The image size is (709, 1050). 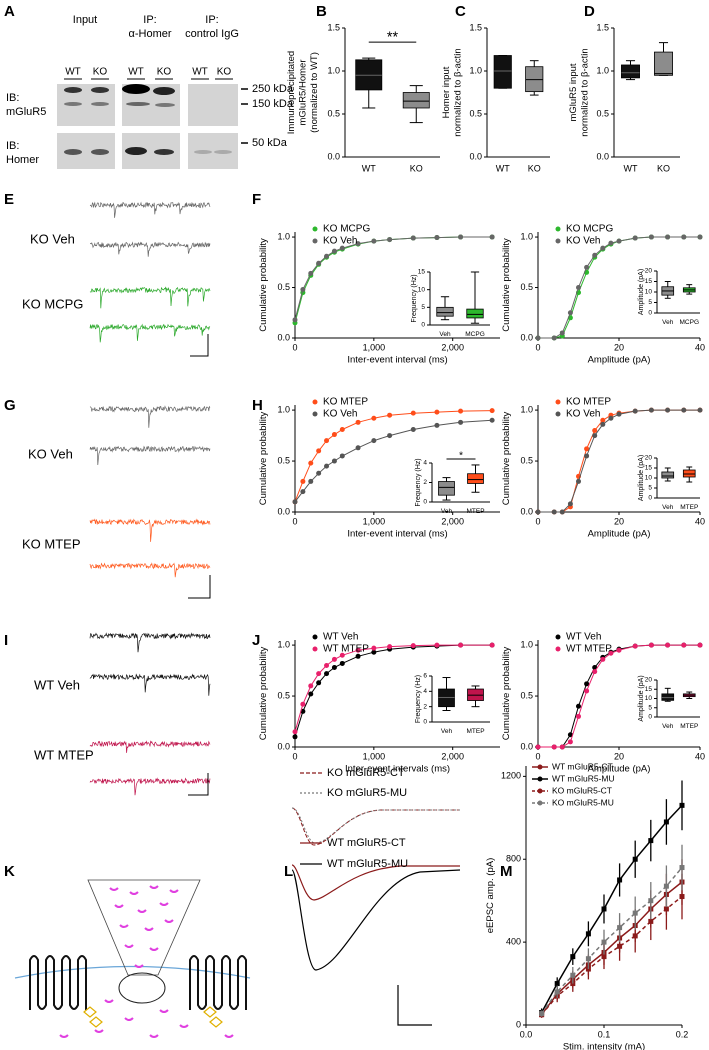 I want to click on lane-label: KO, so click(x=224, y=72).